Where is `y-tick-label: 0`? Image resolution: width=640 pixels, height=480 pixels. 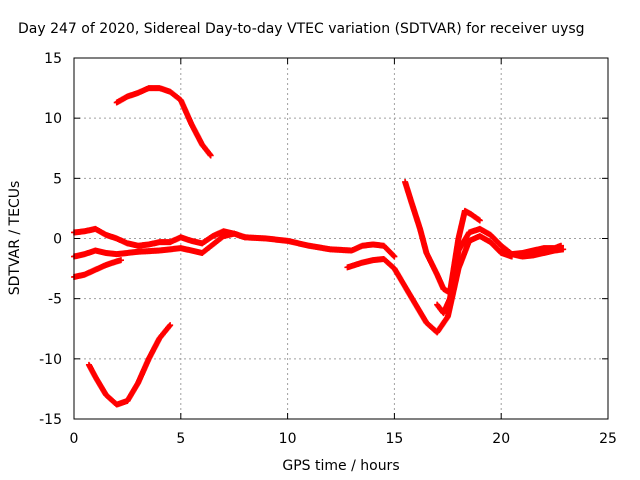
y-tick-label: 0 is located at coordinates (57, 240).